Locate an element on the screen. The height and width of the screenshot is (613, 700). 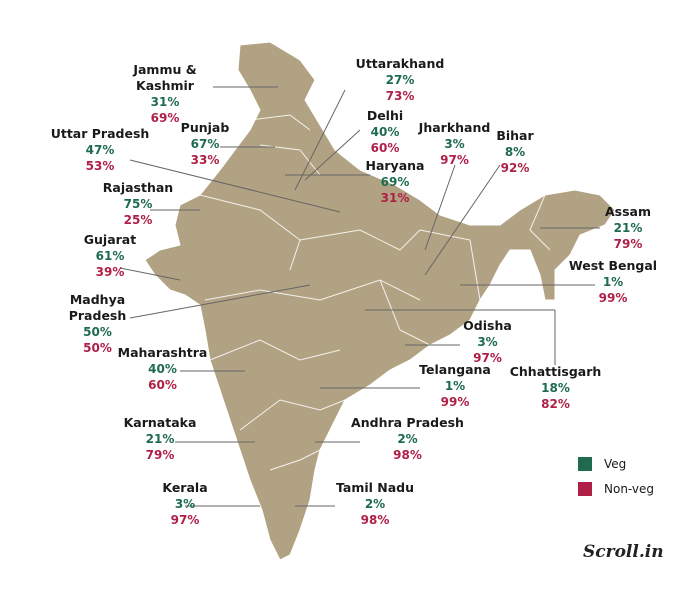
nonveg-value: 53% is located at coordinates (100, 166).